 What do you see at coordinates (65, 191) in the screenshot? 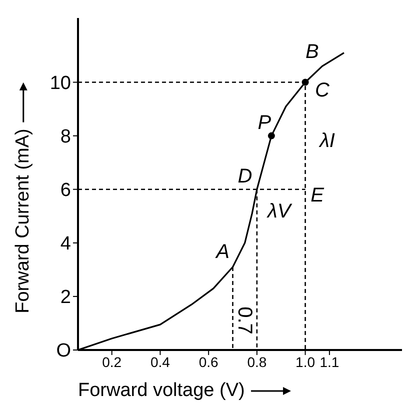
I see `y-tick-label: 6` at bounding box center [65, 191].